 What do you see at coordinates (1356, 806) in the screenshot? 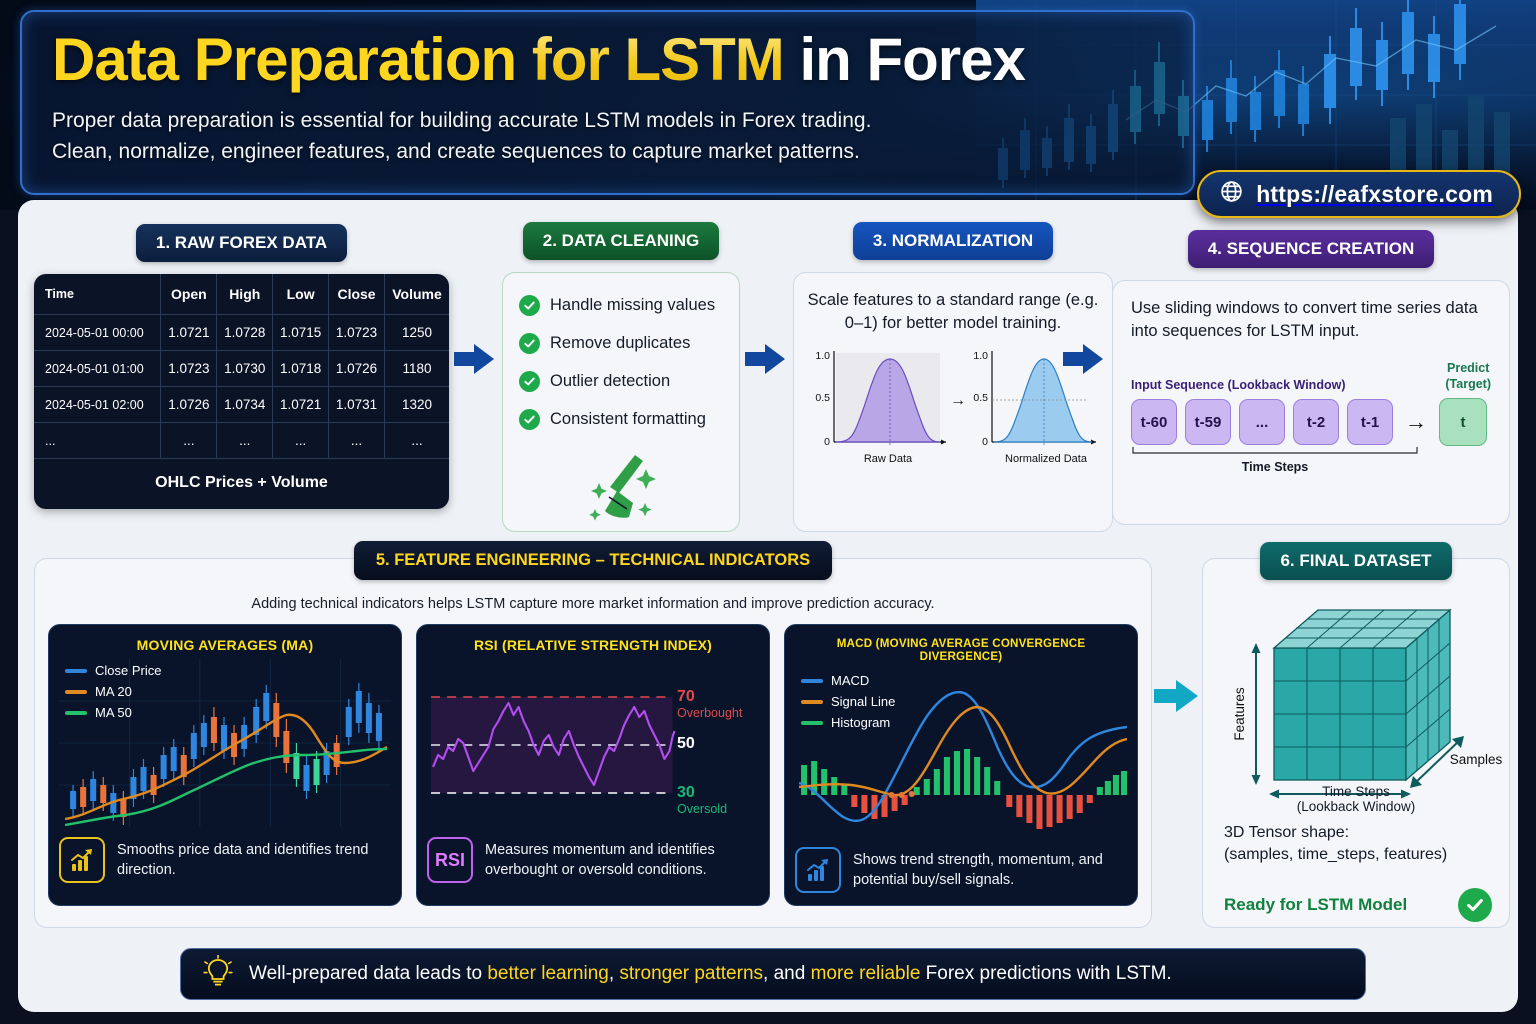
I see `axis-timesteps-line2: (Lookback Window)` at bounding box center [1356, 806].